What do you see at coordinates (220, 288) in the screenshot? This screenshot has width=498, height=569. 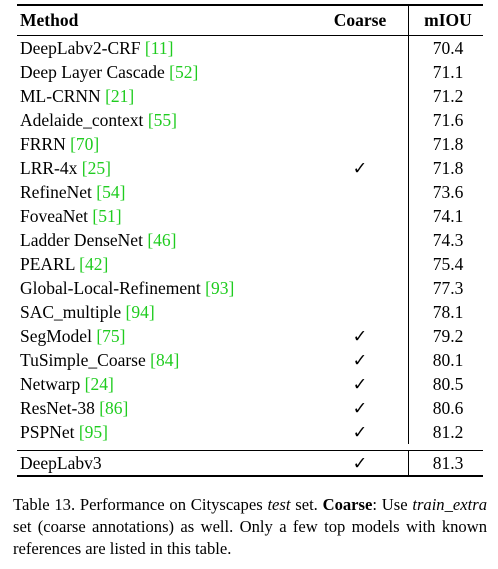 I see `reference-link: [93]` at bounding box center [220, 288].